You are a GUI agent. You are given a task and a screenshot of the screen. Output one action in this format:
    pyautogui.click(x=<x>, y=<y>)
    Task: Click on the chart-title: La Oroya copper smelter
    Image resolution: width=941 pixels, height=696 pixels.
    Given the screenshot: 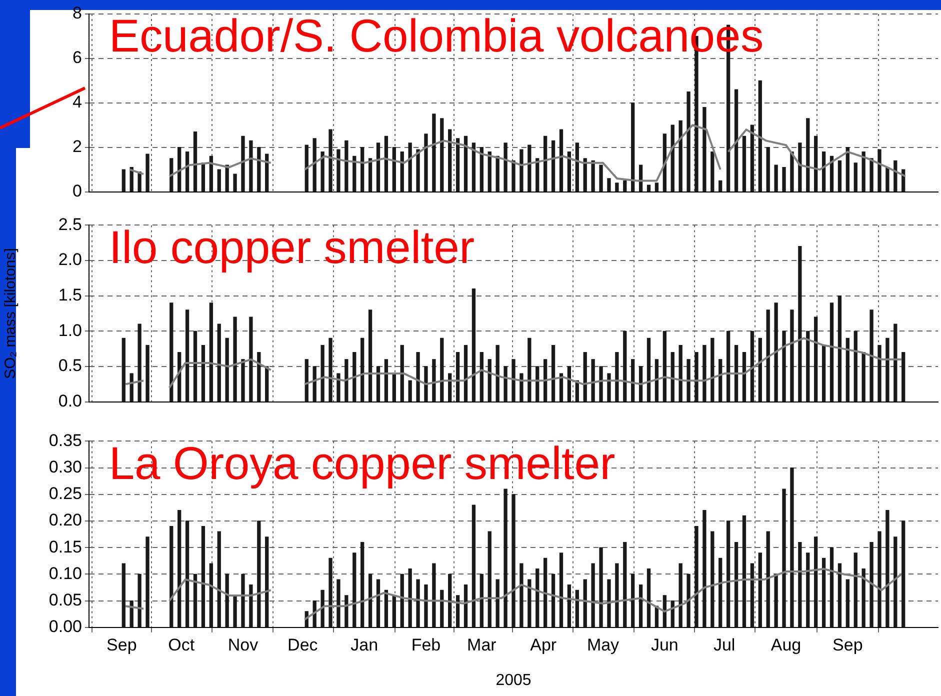 What is the action you would take?
    pyautogui.click(x=362, y=462)
    